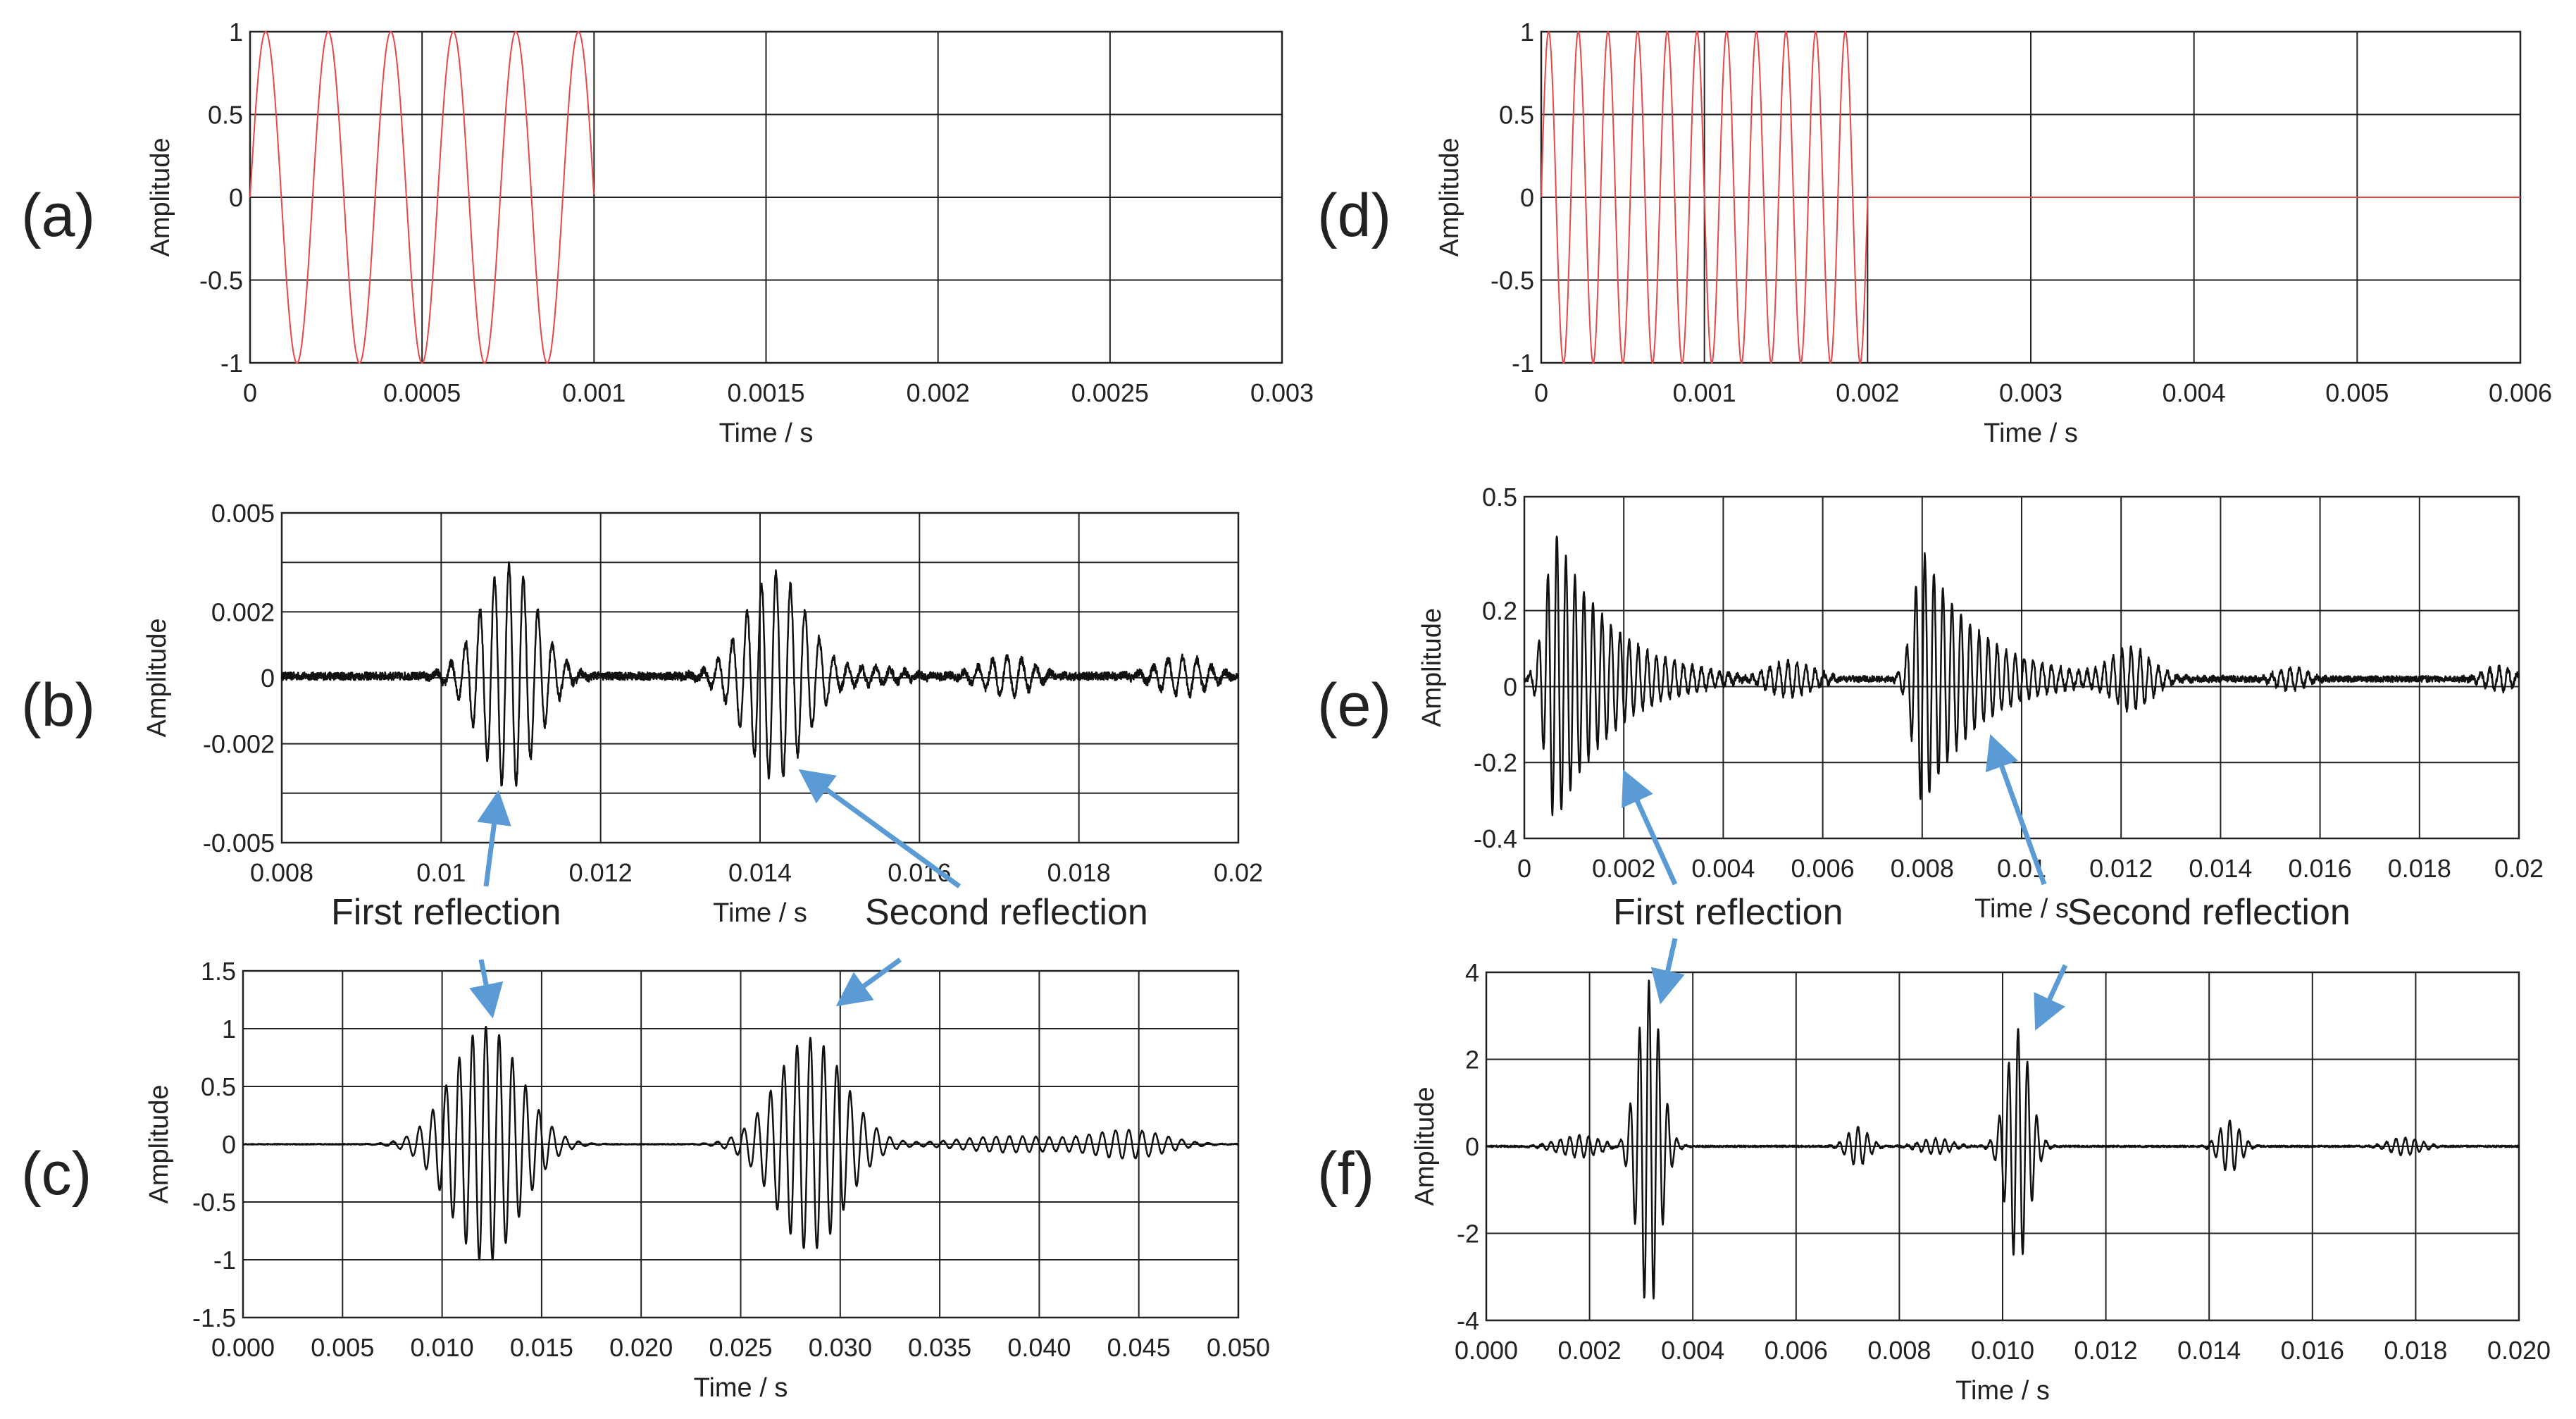 Image resolution: width=2576 pixels, height=1419 pixels. Describe the element at coordinates (1238, 1347) in the screenshot. I see `x-tick-label: 0.050` at that location.